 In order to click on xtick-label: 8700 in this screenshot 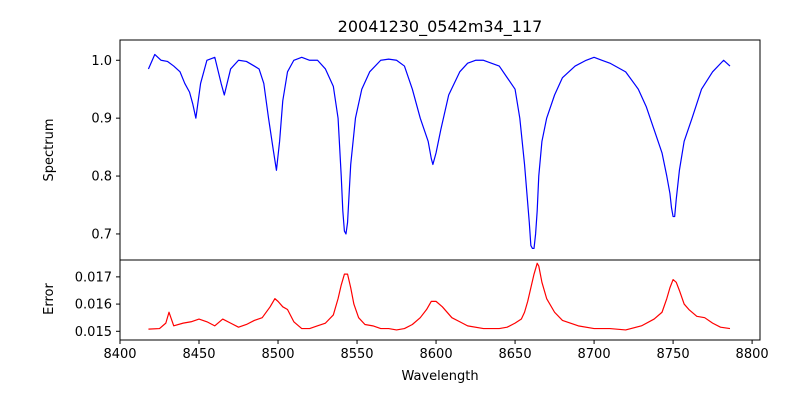, I will do `click(594, 354)`.